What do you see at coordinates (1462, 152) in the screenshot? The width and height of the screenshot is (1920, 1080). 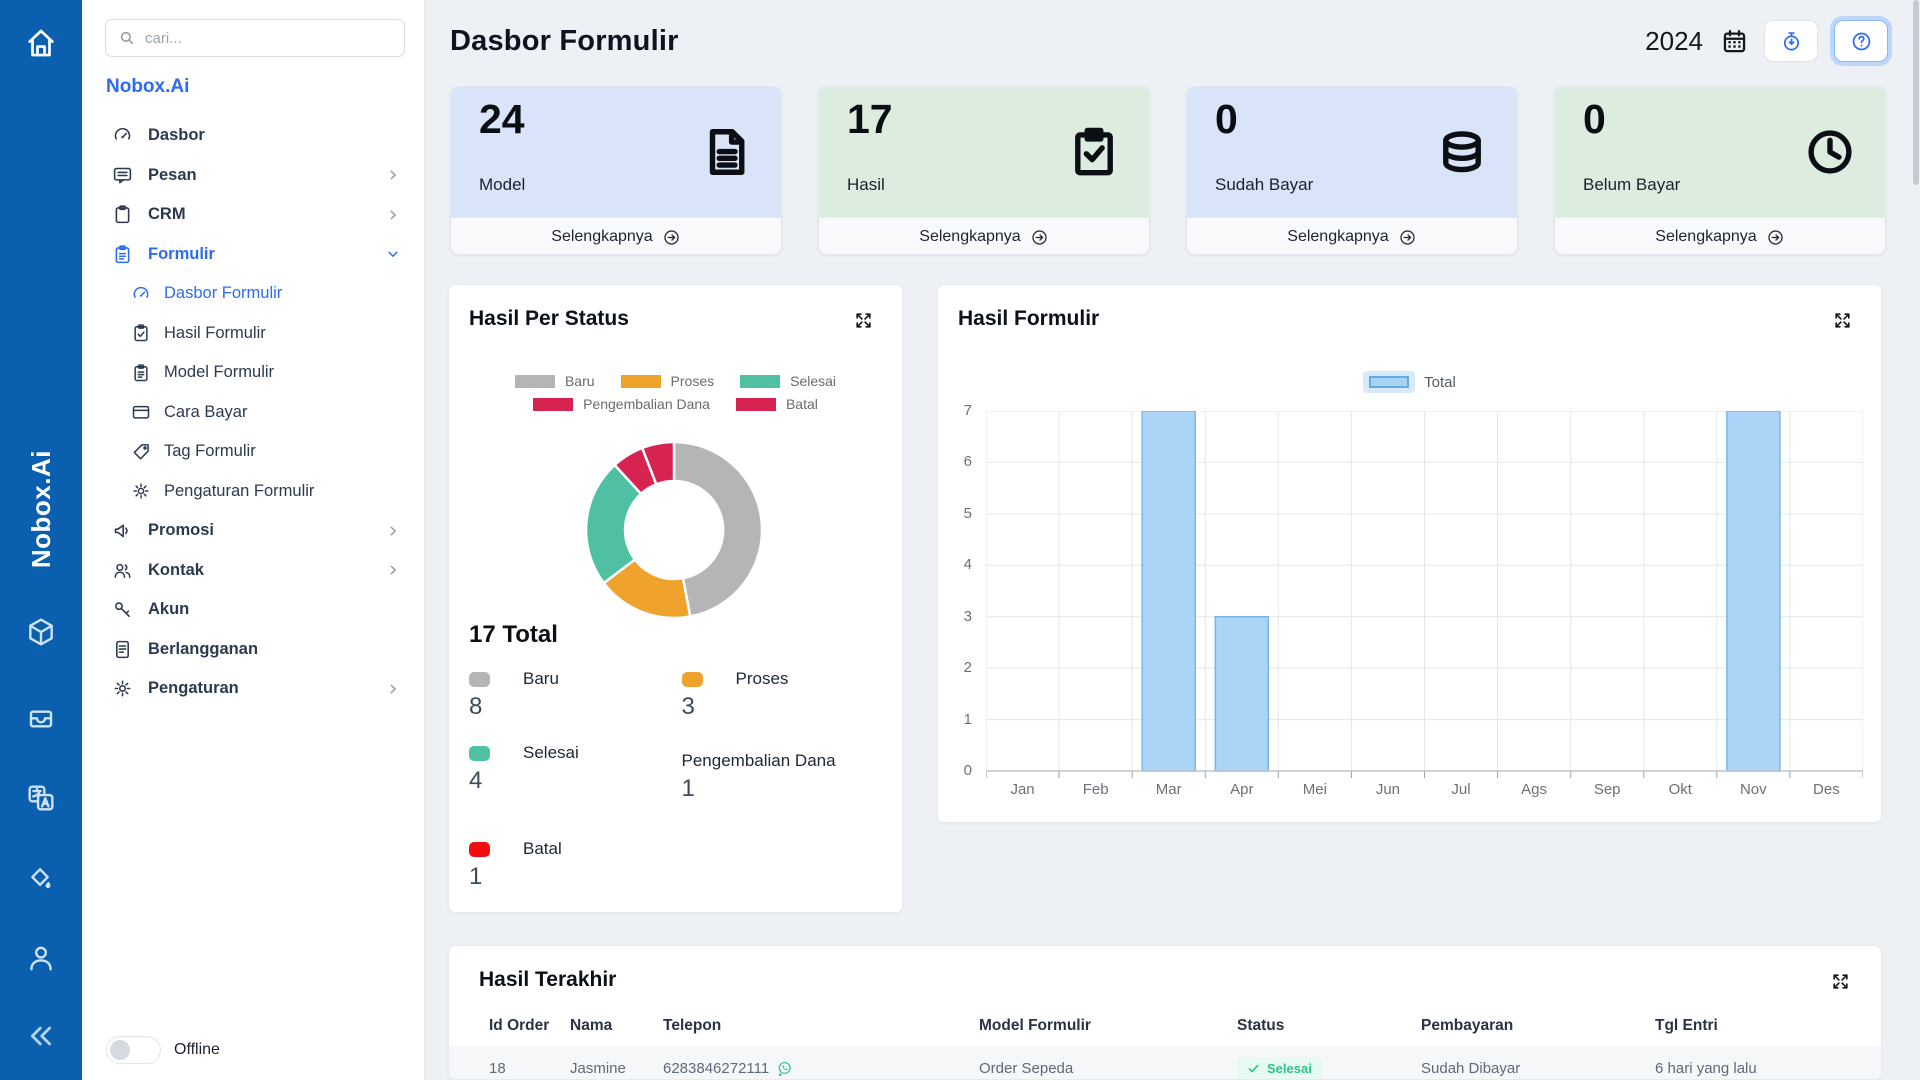 I see `coins-icon` at bounding box center [1462, 152].